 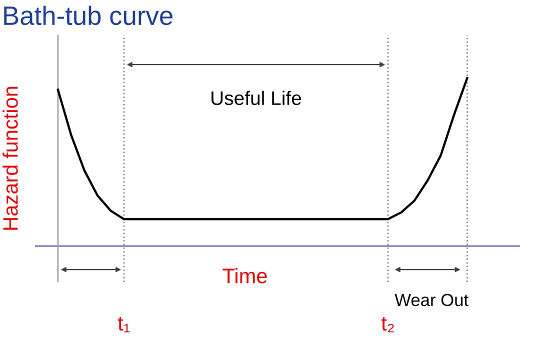 What do you see at coordinates (124, 324) in the screenshot?
I see `x-tick-label: t₁` at bounding box center [124, 324].